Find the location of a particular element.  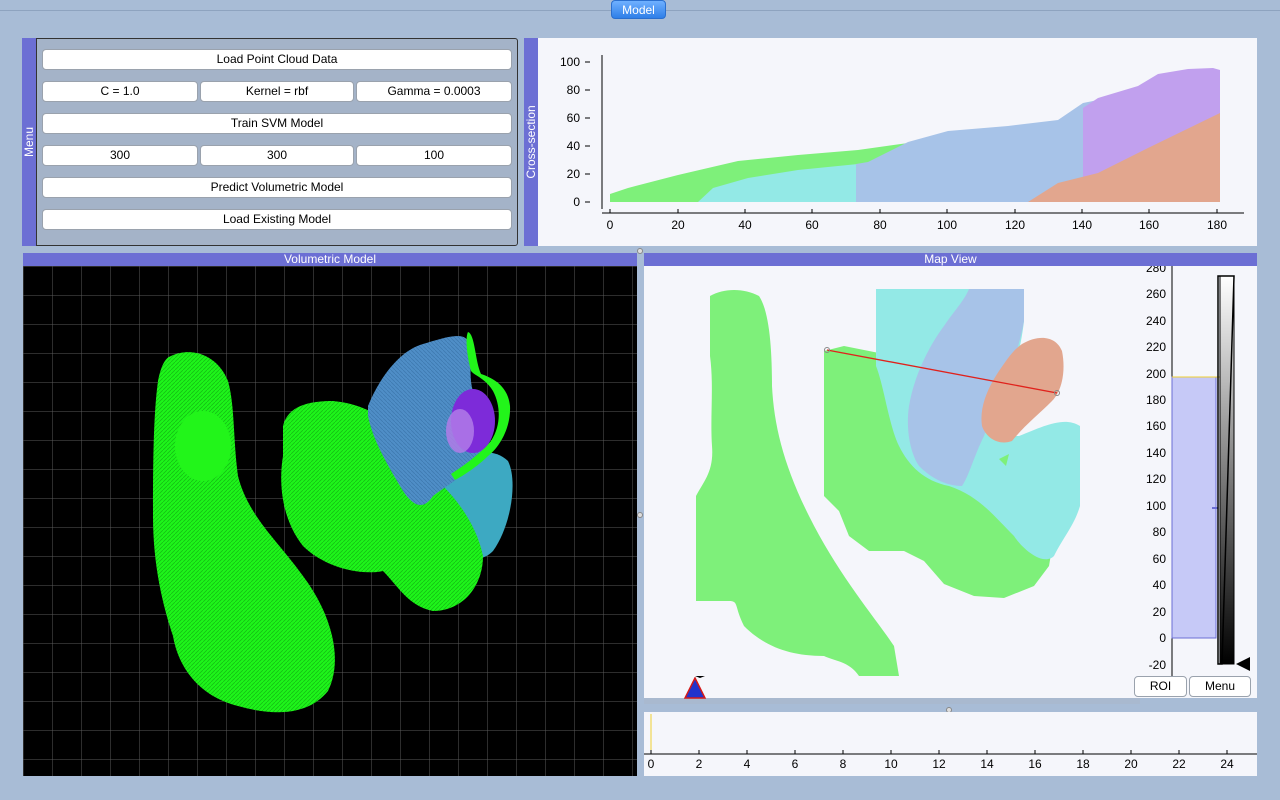

grid-z-field: 100 is located at coordinates (434, 155).